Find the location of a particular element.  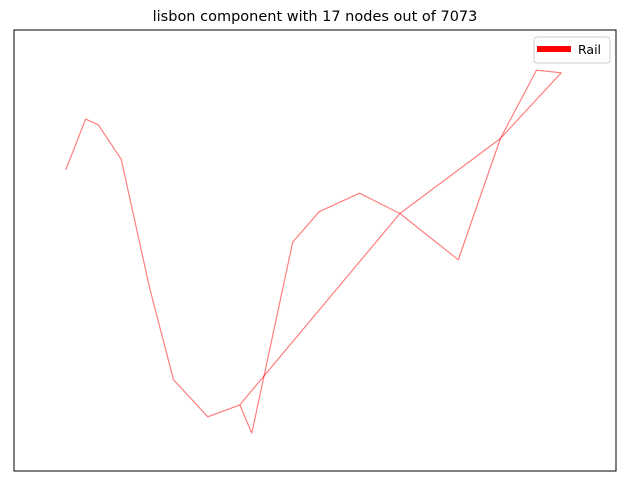

legend-box is located at coordinates (572, 50).